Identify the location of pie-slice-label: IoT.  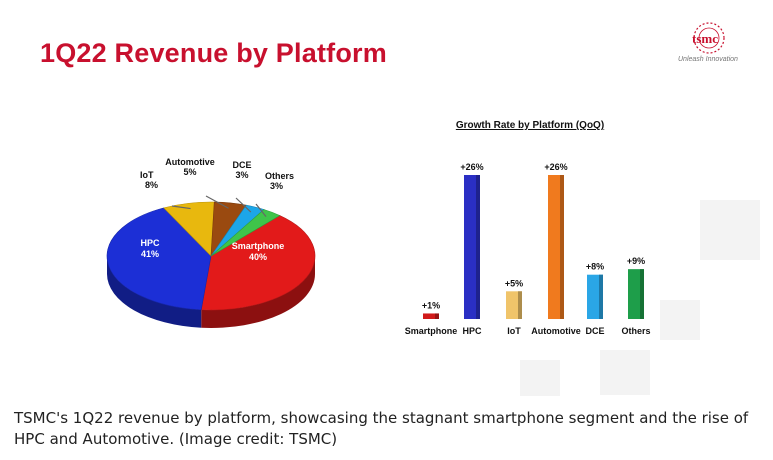
(147, 175).